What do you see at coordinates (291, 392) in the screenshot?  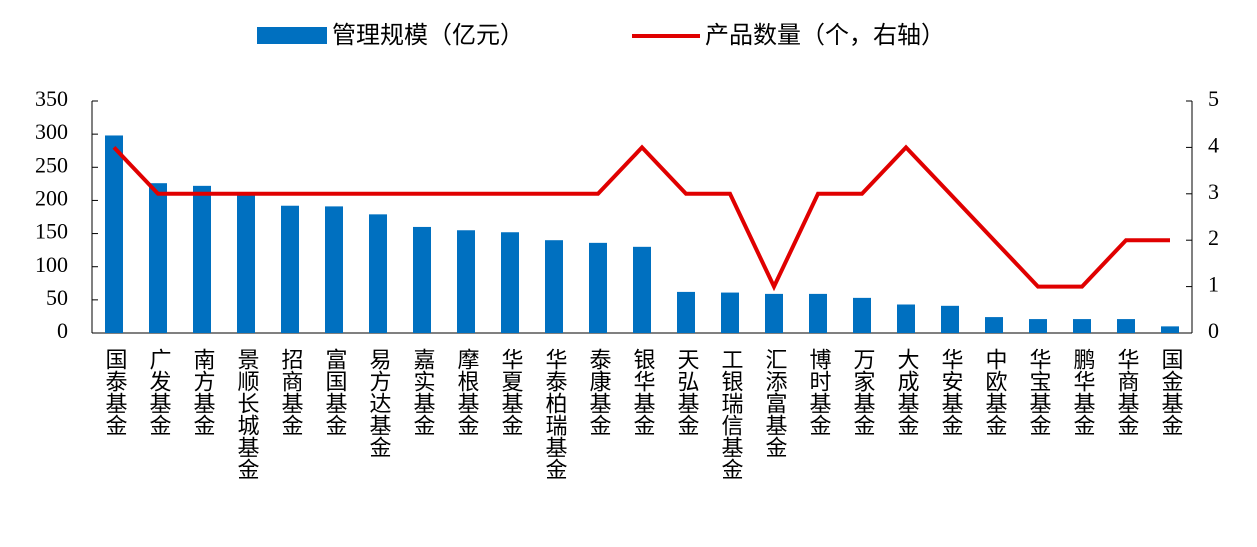 I see `x-tick-label: 招商基金` at bounding box center [291, 392].